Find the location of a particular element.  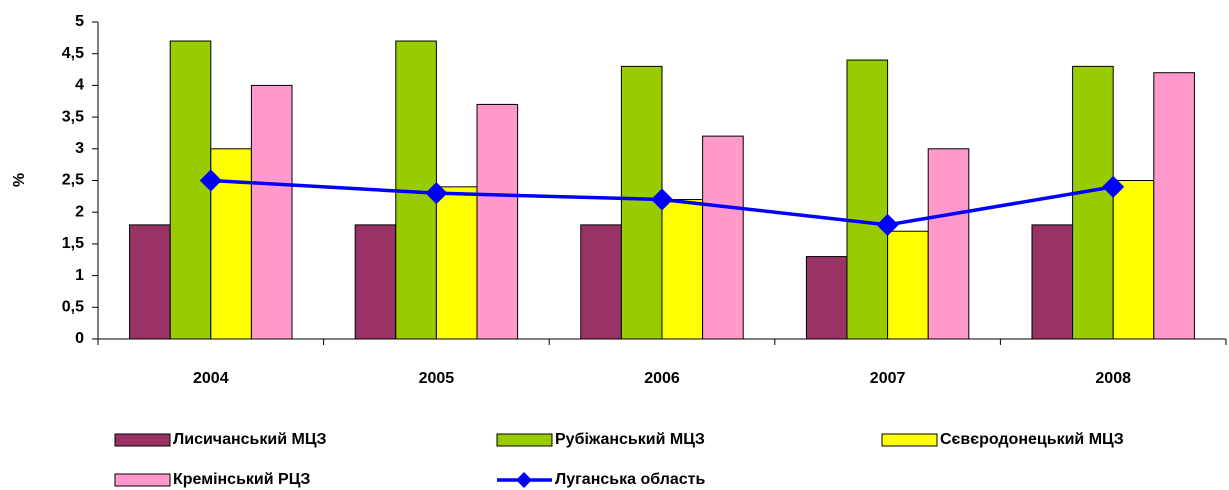

x-tick-label: 2008 is located at coordinates (1113, 378).